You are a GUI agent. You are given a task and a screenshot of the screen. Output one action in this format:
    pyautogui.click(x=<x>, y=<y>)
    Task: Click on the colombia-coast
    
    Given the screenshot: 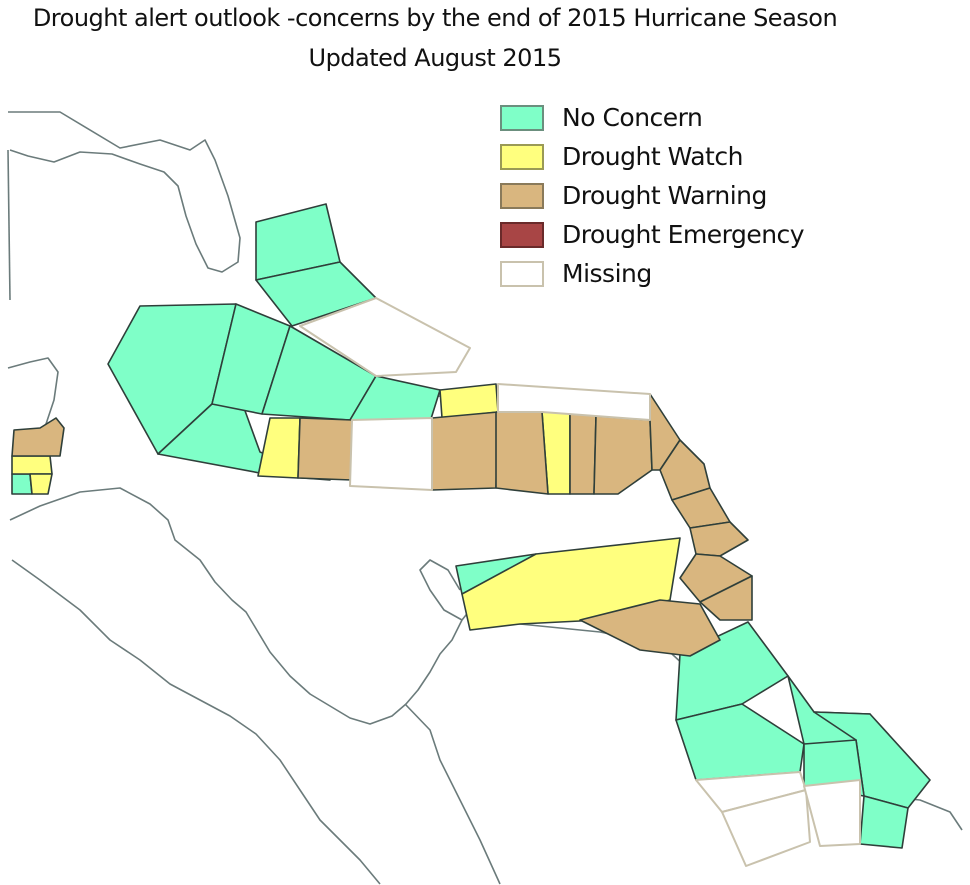 What is the action you would take?
    pyautogui.click(x=441, y=590)
    